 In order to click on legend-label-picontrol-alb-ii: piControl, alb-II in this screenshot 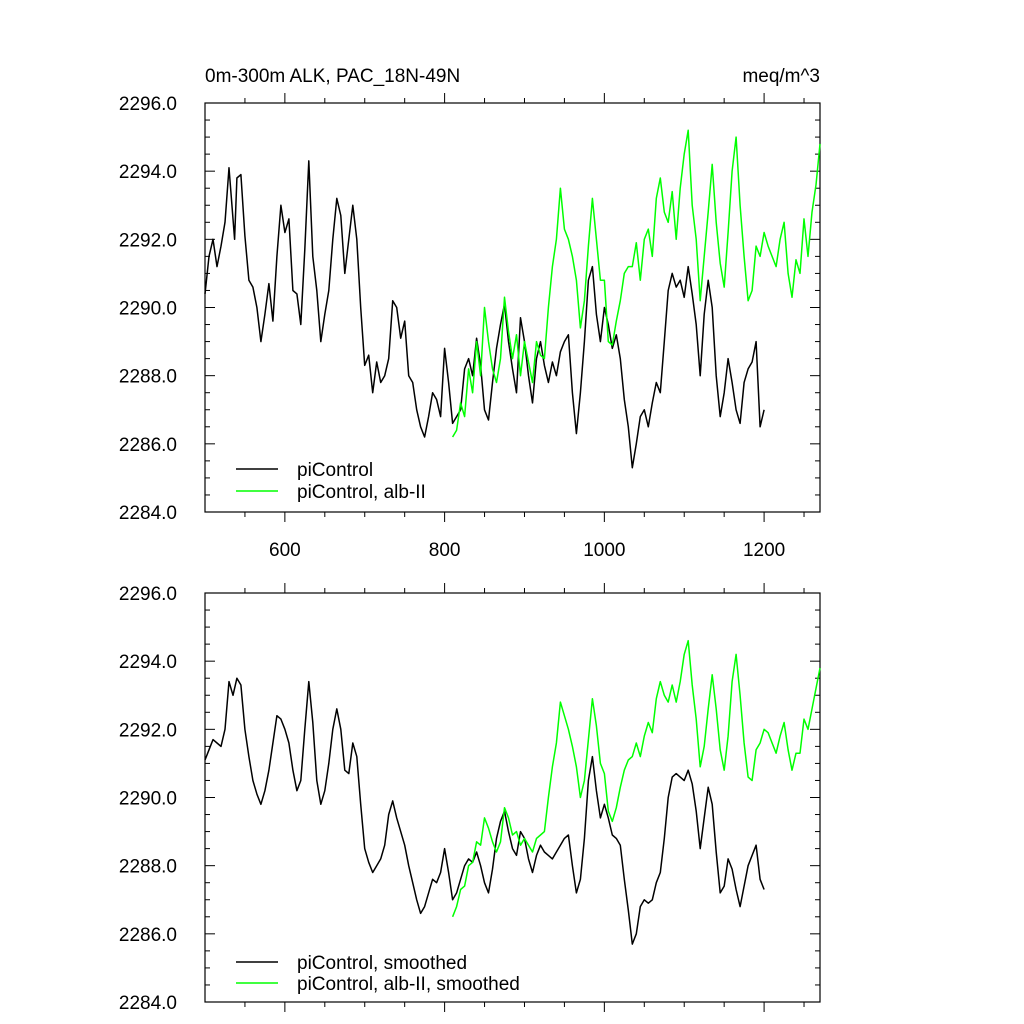, I will do `click(361, 492)`.